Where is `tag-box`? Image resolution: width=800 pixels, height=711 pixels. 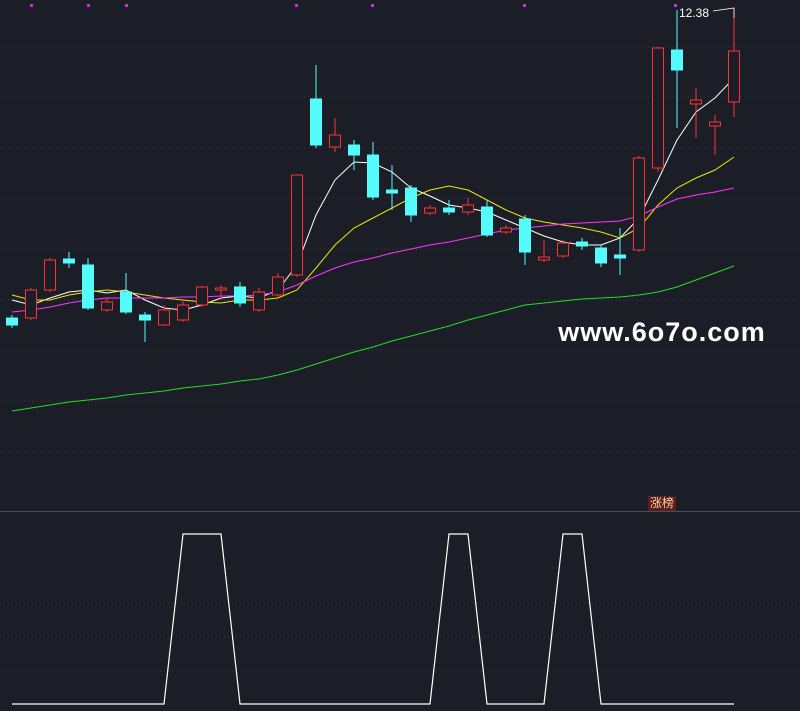
tag-box is located at coordinates (662, 503).